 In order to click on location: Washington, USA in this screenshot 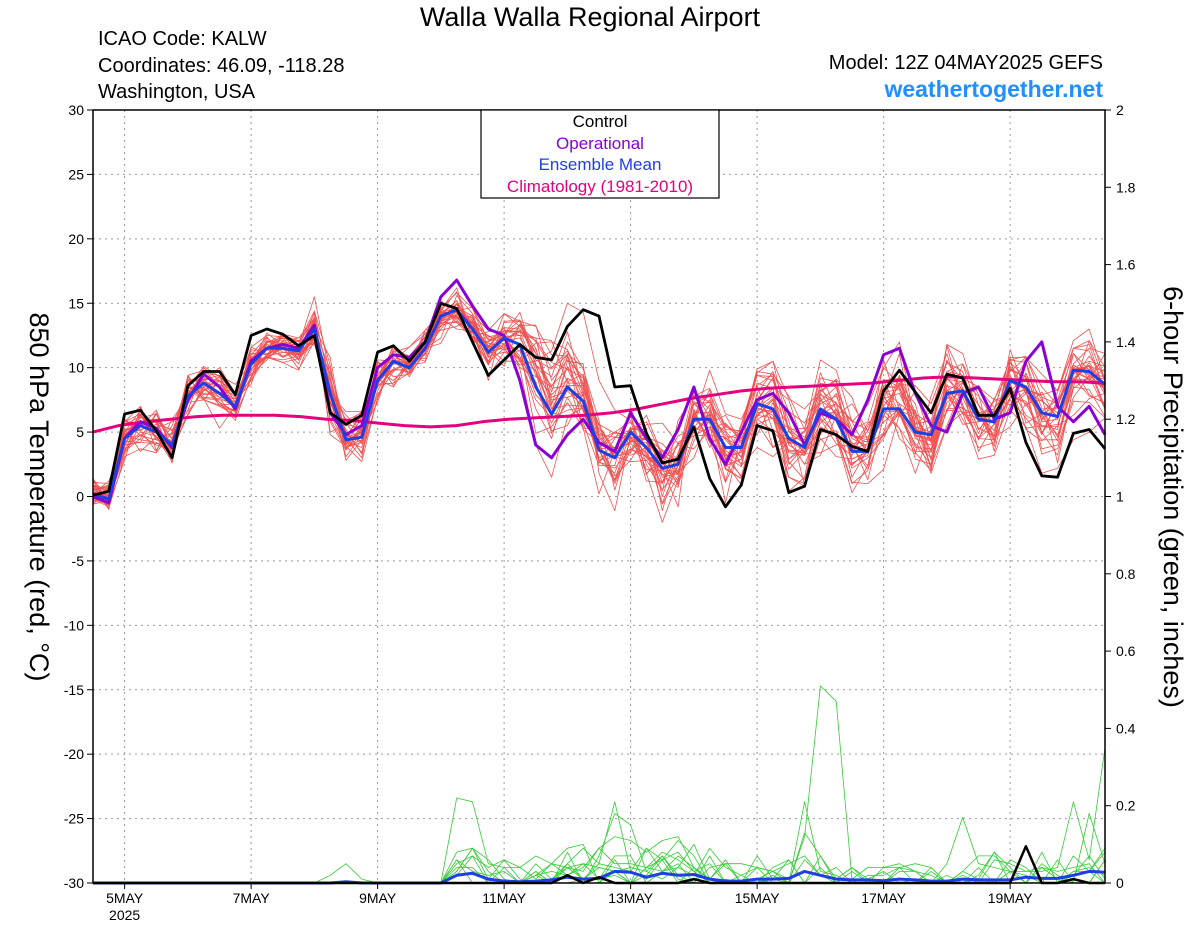, I will do `click(177, 92)`.